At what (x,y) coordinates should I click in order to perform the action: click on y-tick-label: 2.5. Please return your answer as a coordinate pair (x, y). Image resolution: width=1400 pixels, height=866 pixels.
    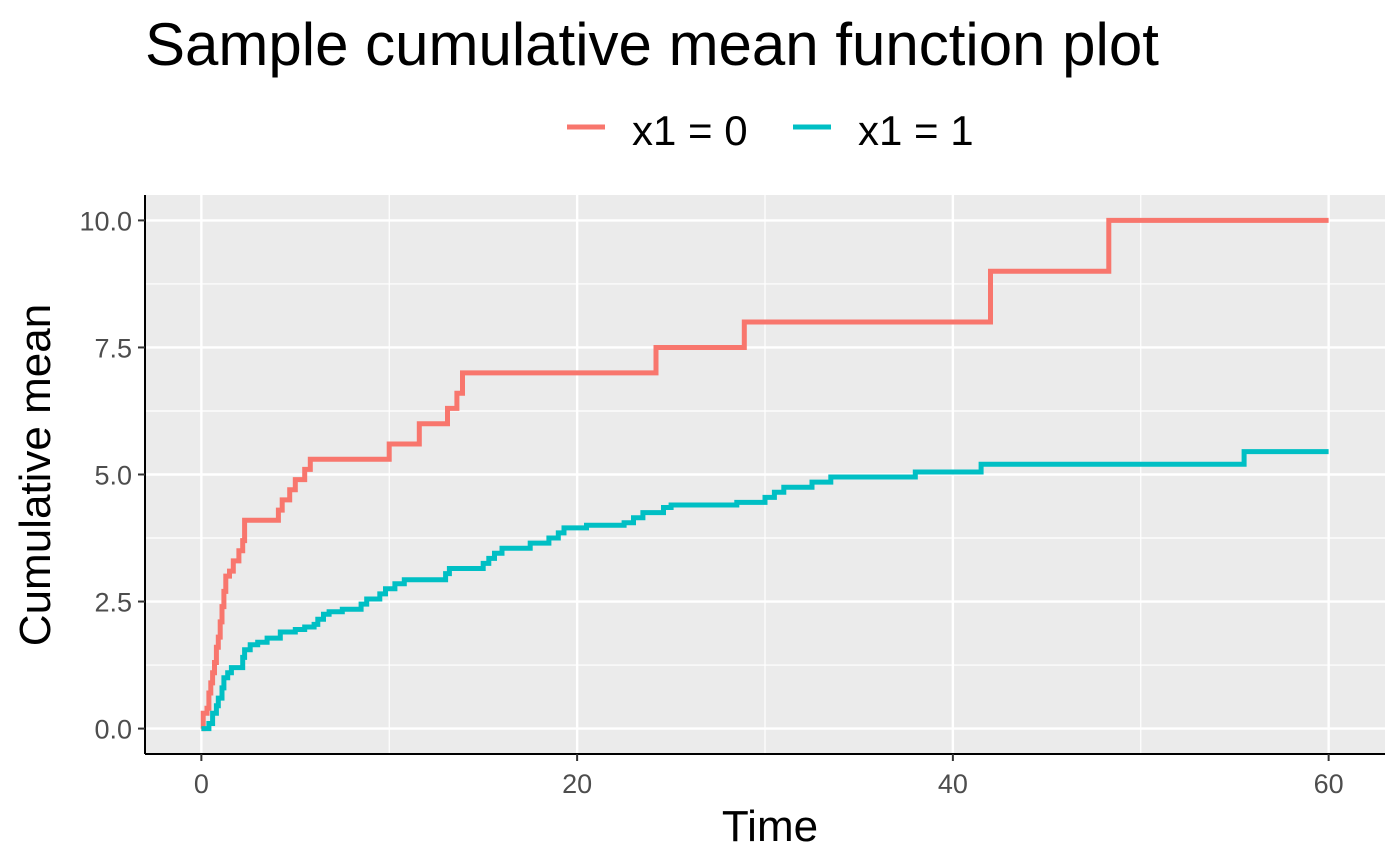
    Looking at the image, I should click on (113, 603).